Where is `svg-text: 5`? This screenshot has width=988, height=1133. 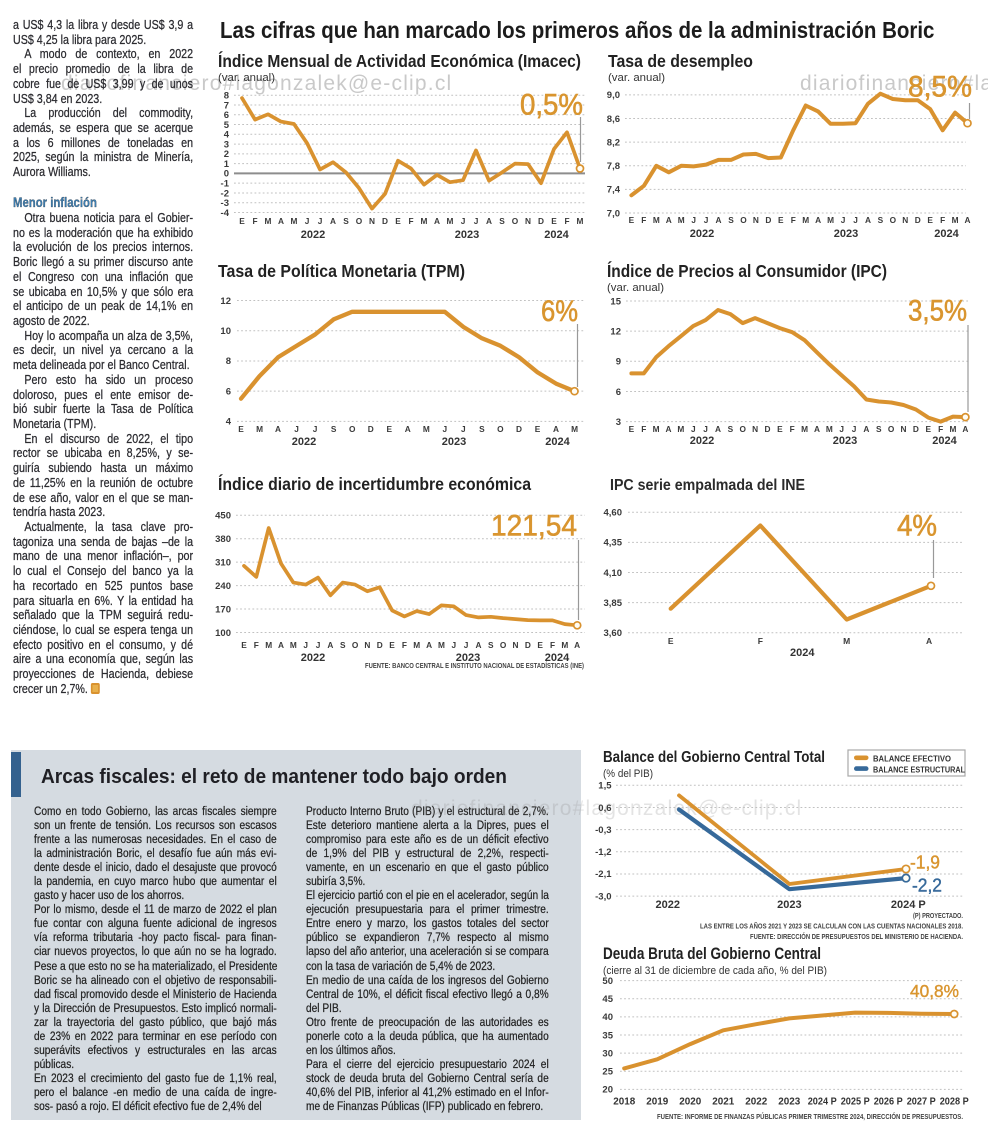
svg-text: 5 is located at coordinates (227, 125).